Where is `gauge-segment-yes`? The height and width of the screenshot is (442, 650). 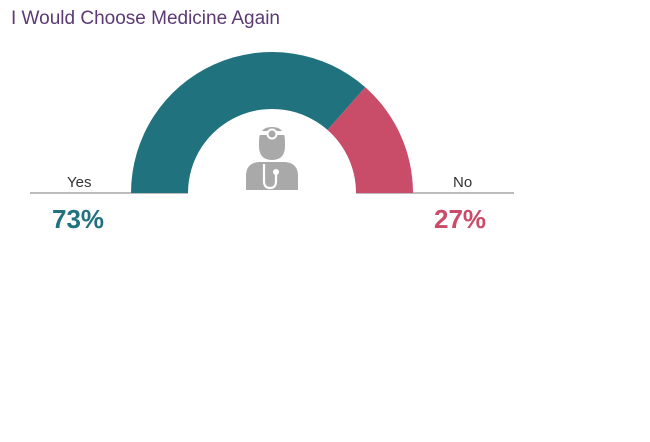 gauge-segment-yes is located at coordinates (248, 122).